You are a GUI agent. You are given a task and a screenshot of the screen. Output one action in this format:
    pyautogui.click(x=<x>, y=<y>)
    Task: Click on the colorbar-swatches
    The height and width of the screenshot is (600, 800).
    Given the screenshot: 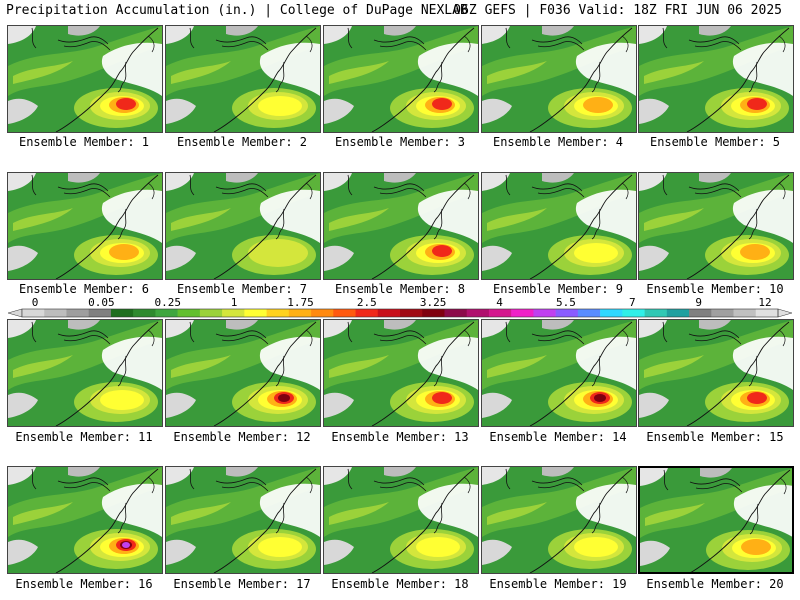 What is the action you would take?
    pyautogui.click(x=400, y=313)
    